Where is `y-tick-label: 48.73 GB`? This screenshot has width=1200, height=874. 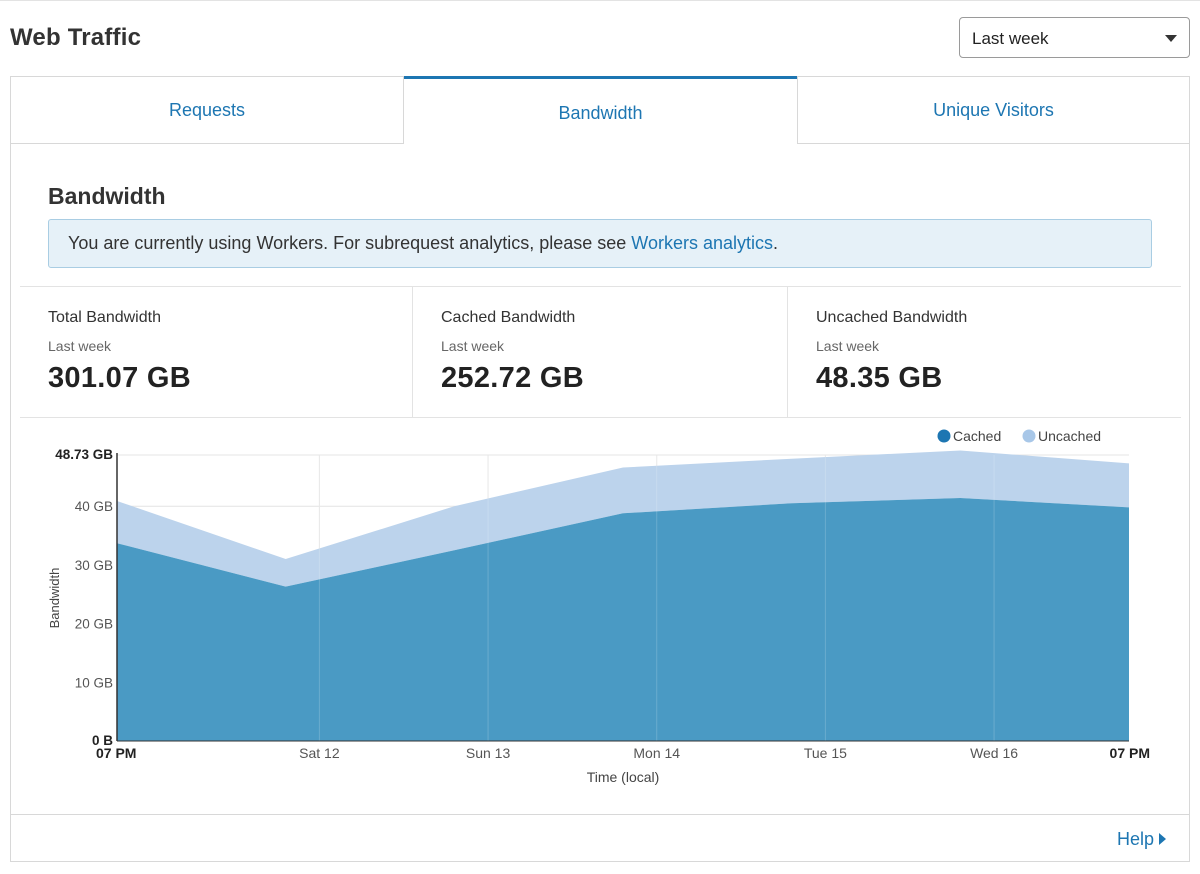 y-tick-label: 48.73 GB is located at coordinates (84, 454).